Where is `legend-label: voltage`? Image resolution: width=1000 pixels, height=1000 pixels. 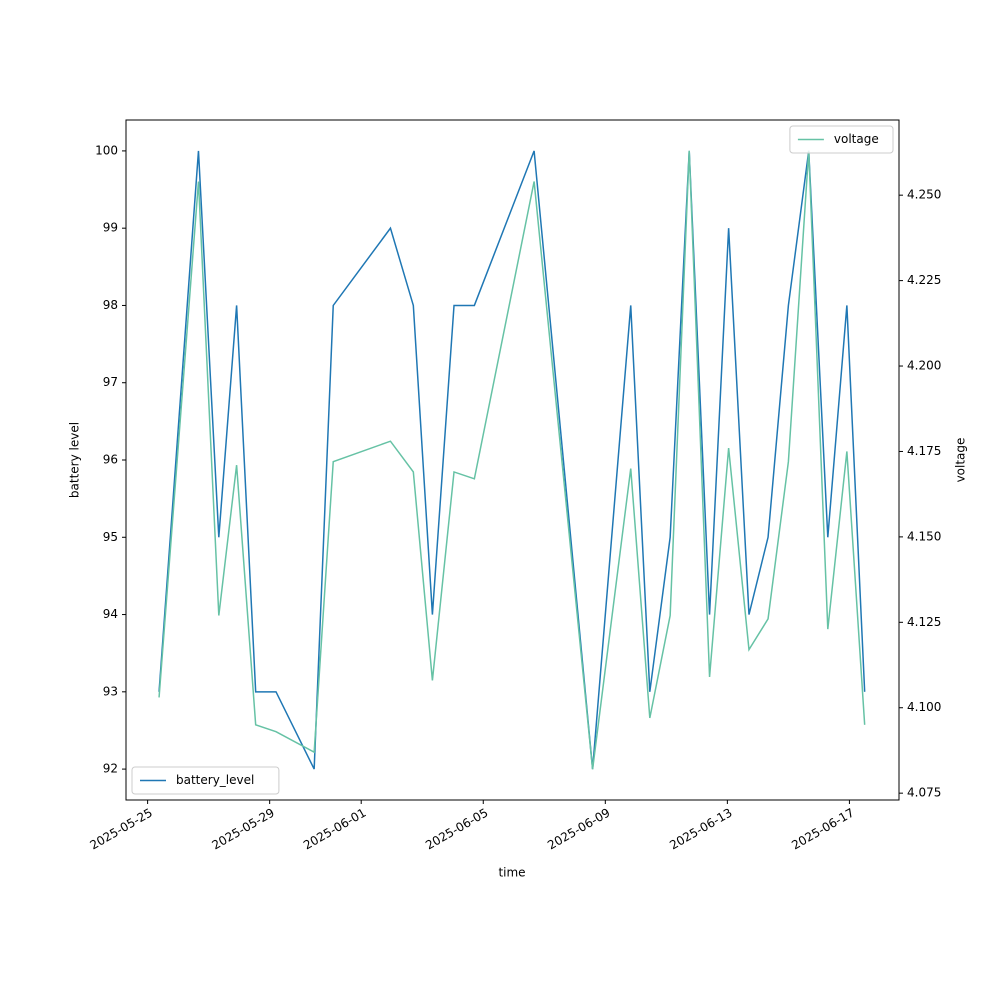 legend-label: voltage is located at coordinates (856, 139).